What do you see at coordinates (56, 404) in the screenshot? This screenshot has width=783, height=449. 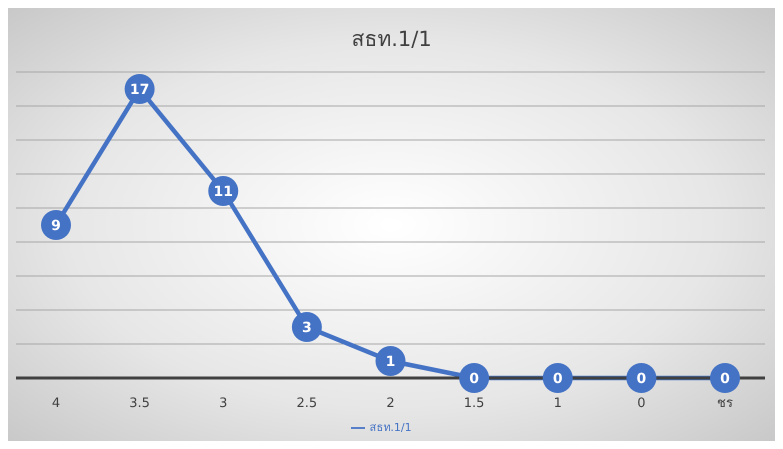 I see `x-tick-label: 4` at bounding box center [56, 404].